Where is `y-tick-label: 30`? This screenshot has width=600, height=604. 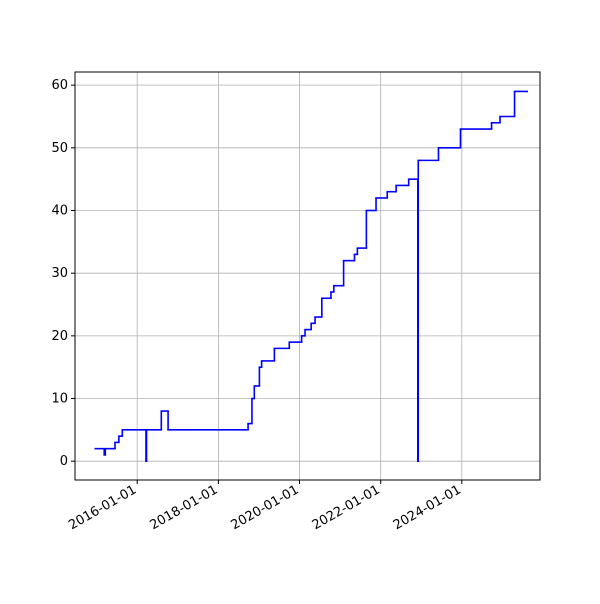
y-tick-label: 30 is located at coordinates (59, 273).